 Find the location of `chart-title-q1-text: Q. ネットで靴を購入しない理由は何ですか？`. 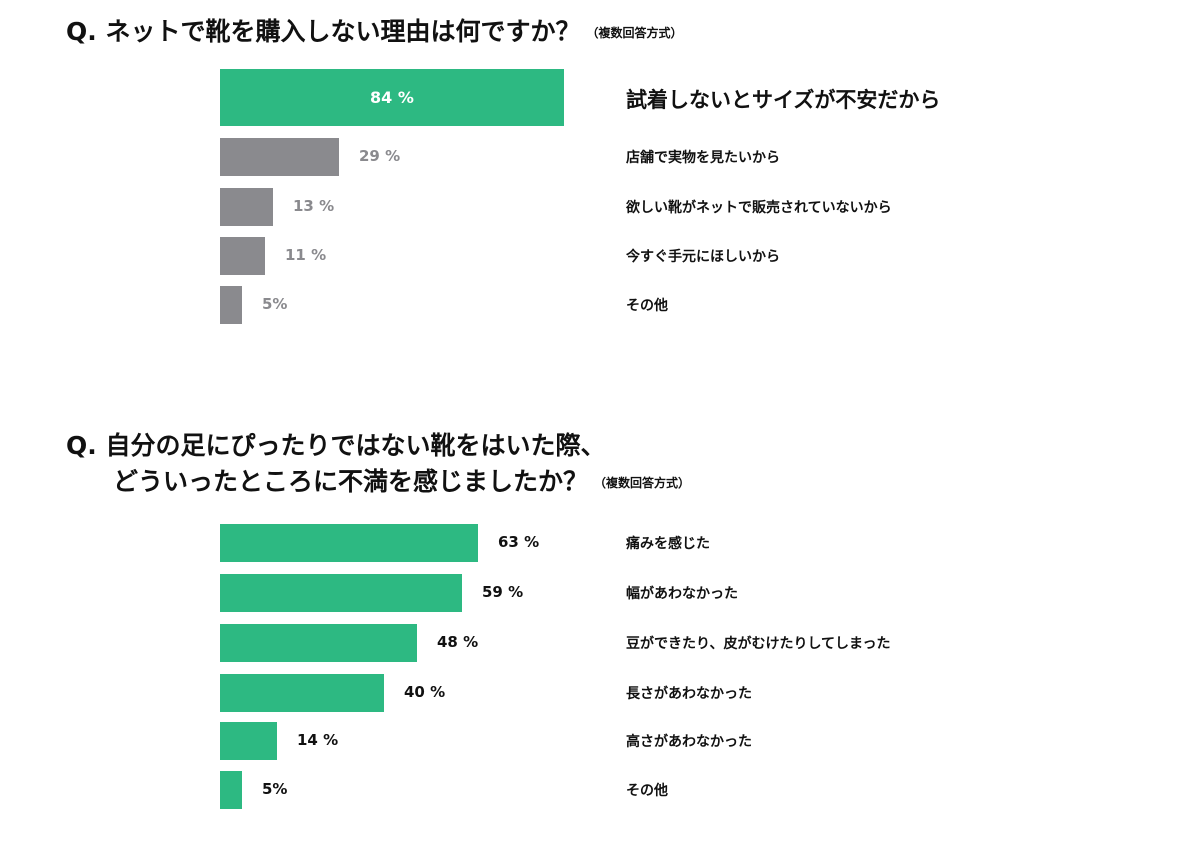

chart-title-q1-text: Q. ネットで靴を購入しない理由は何ですか？ is located at coordinates (323, 31).